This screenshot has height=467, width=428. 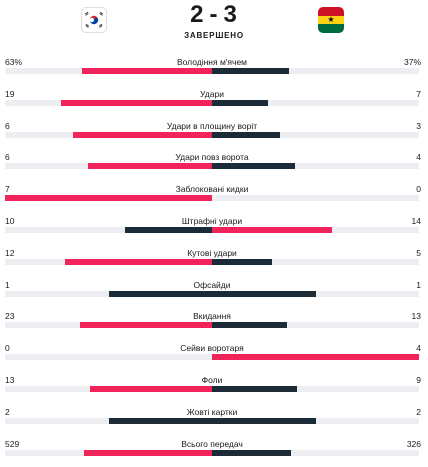 What do you see at coordinates (212, 220) in the screenshot?
I see `stat-label: Штрафні удари` at bounding box center [212, 220].